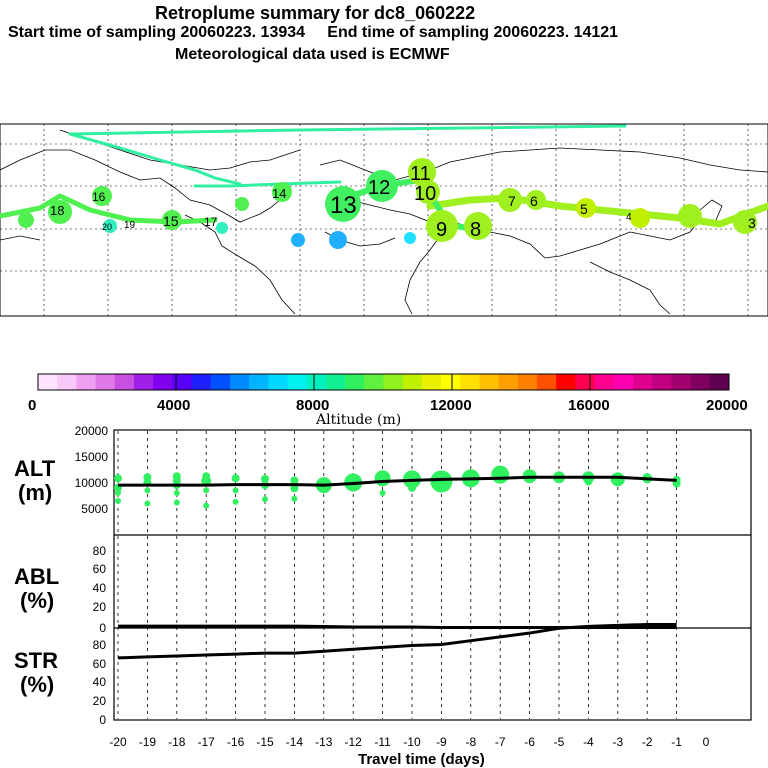  I want to click on x-tick: -6, so click(529, 742).